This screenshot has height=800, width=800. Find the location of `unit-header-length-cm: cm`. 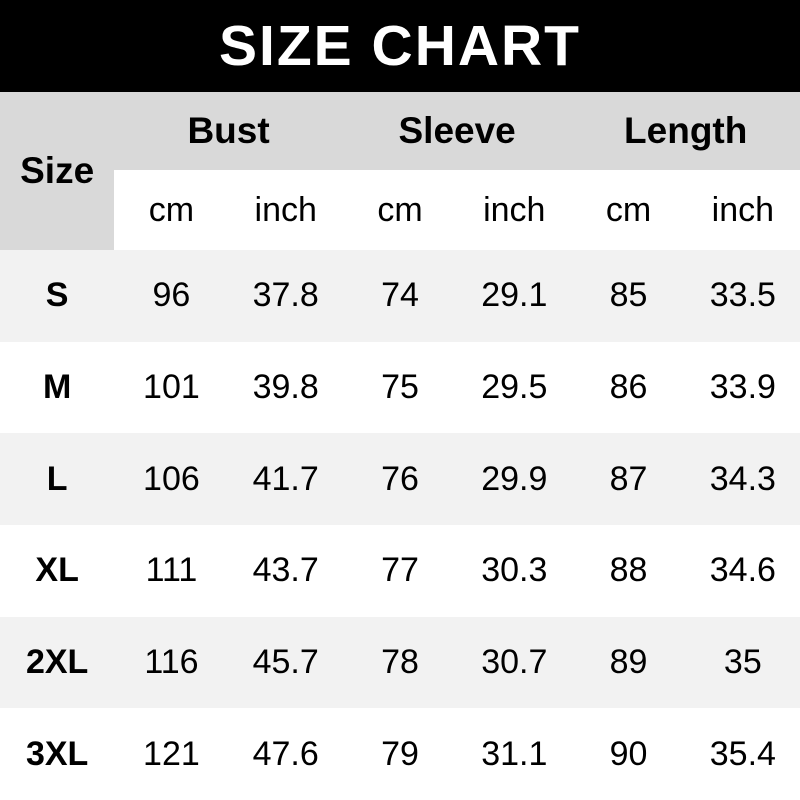

unit-header-length-cm: cm is located at coordinates (628, 210).